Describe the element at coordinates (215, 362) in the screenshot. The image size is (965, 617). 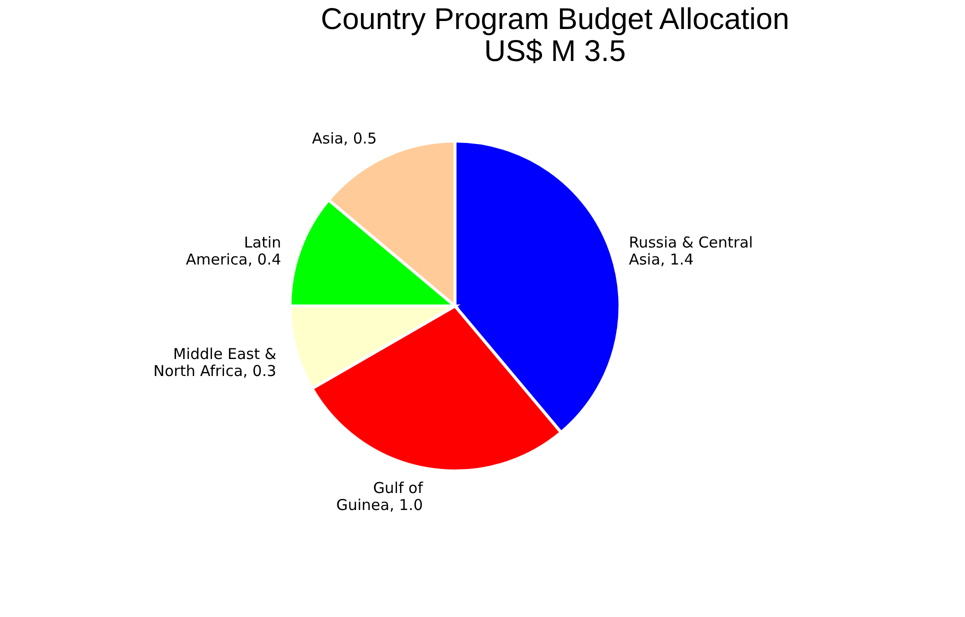
I see `slice-label: Middle East & North Africa, 0.3` at that location.